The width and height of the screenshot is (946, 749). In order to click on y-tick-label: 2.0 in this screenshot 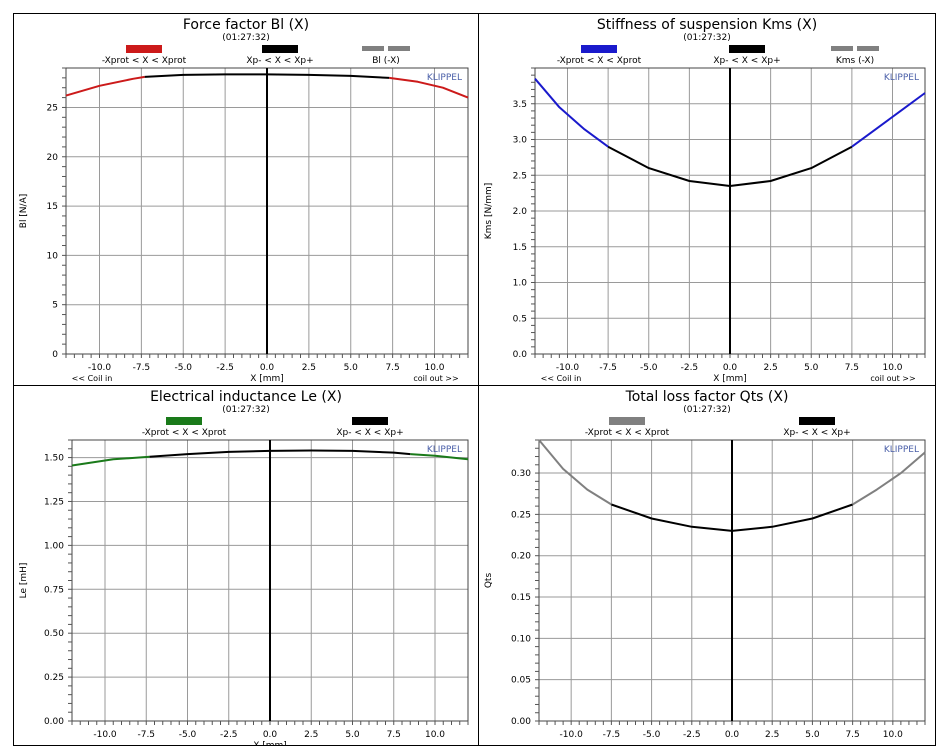, I will do `click(520, 212)`.